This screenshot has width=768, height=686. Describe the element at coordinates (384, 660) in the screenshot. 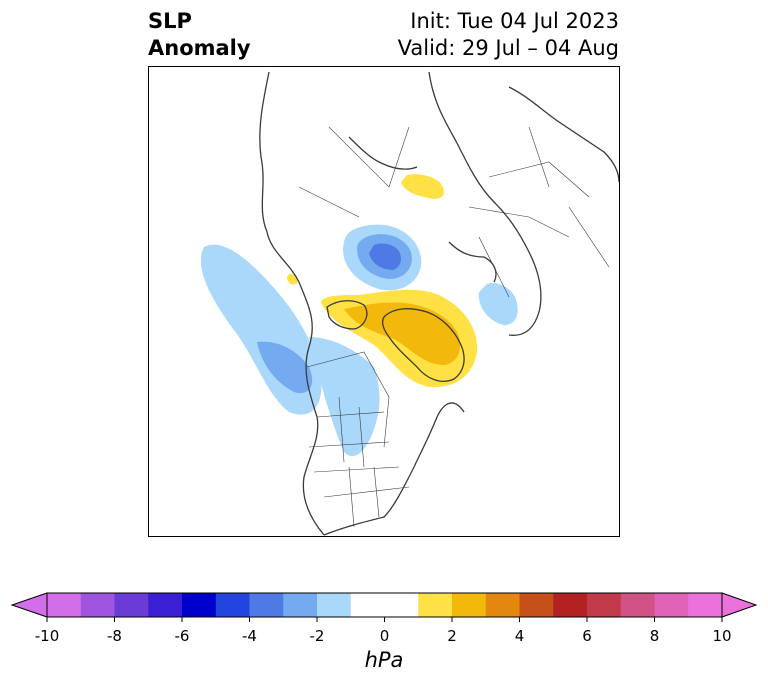

I see `units-label: hPa` at that location.